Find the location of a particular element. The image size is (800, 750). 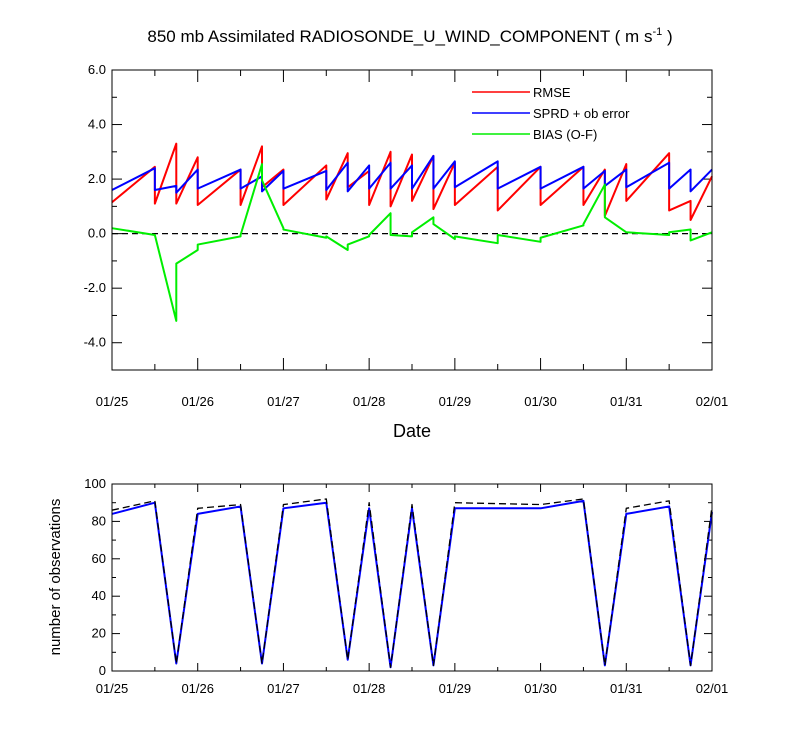

y-tick-label: -4.0 is located at coordinates (95, 342).